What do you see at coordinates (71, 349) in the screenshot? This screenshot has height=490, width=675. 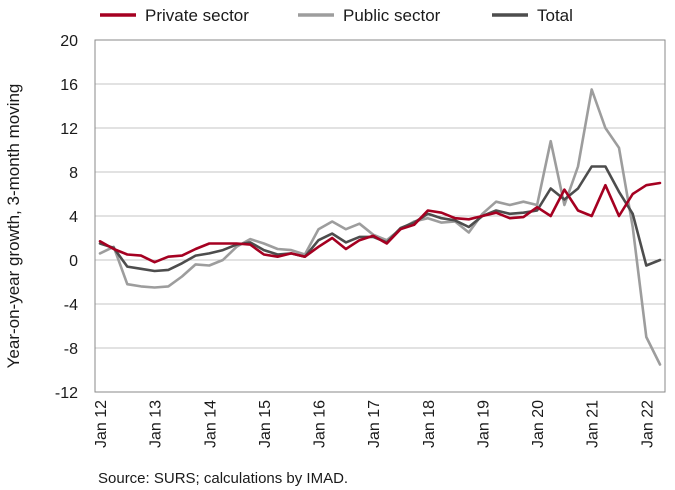 I see `y-tick-label: -8` at bounding box center [71, 349].